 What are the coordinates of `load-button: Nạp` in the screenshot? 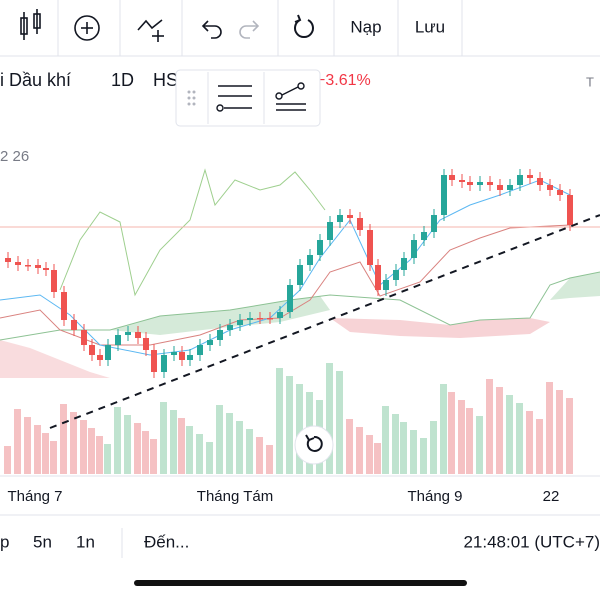 It's located at (365, 26).